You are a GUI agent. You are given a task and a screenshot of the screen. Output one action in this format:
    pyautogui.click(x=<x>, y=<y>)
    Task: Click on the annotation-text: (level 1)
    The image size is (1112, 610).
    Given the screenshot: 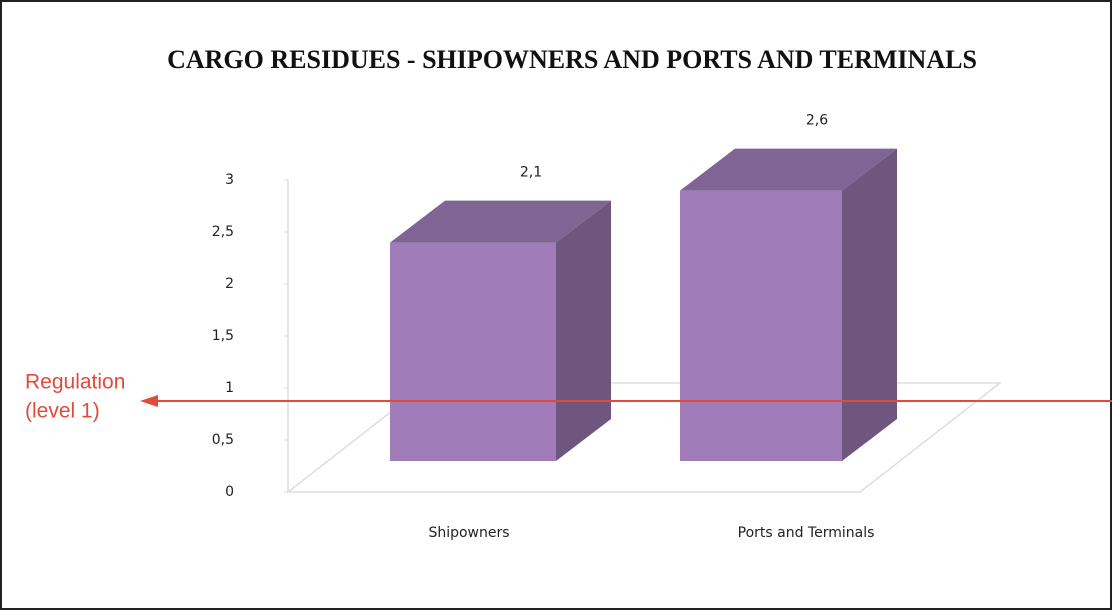 What is the action you would take?
    pyautogui.click(x=62, y=411)
    